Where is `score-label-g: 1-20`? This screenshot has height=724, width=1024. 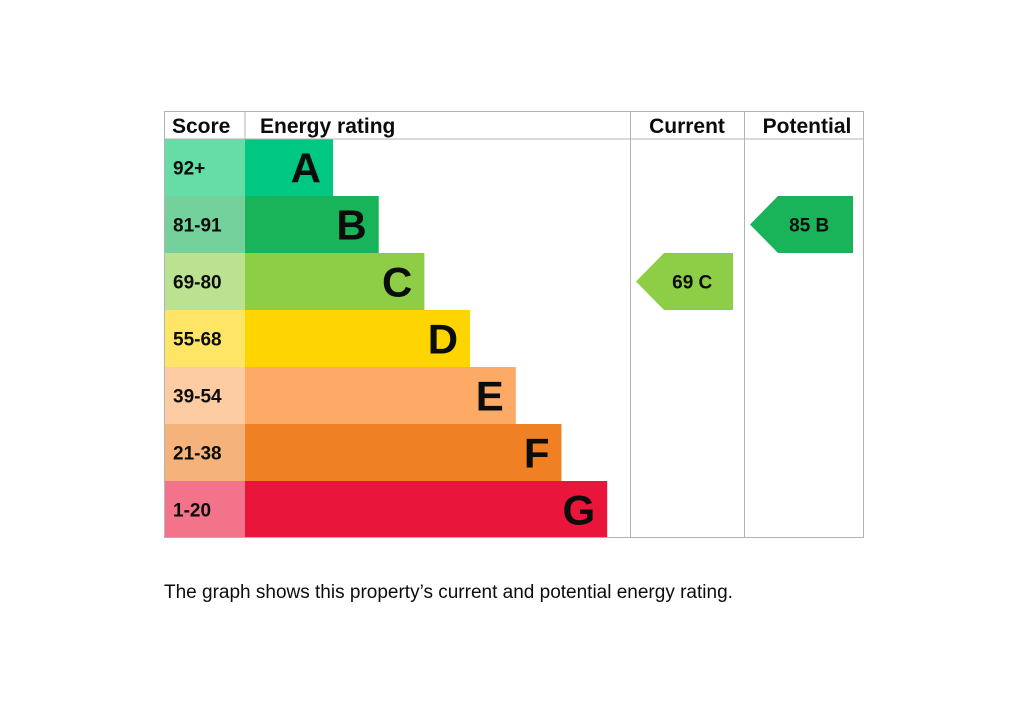
score-label-g: 1-20 is located at coordinates (192, 511).